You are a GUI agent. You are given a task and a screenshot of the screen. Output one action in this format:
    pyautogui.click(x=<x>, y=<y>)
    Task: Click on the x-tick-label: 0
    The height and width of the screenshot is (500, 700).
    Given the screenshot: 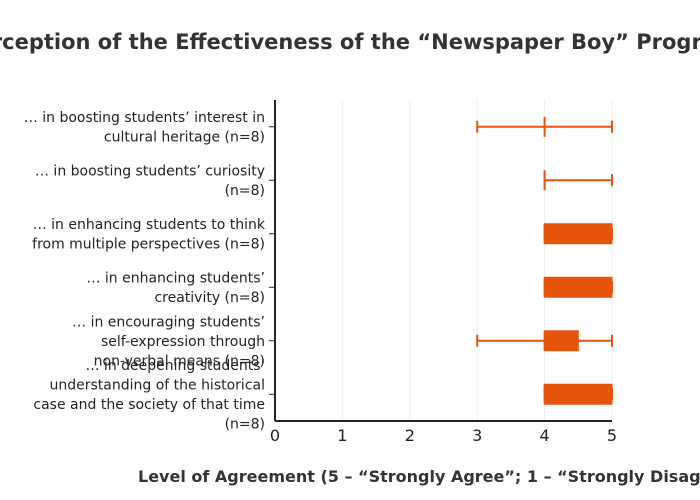 What is the action you would take?
    pyautogui.click(x=275, y=435)
    